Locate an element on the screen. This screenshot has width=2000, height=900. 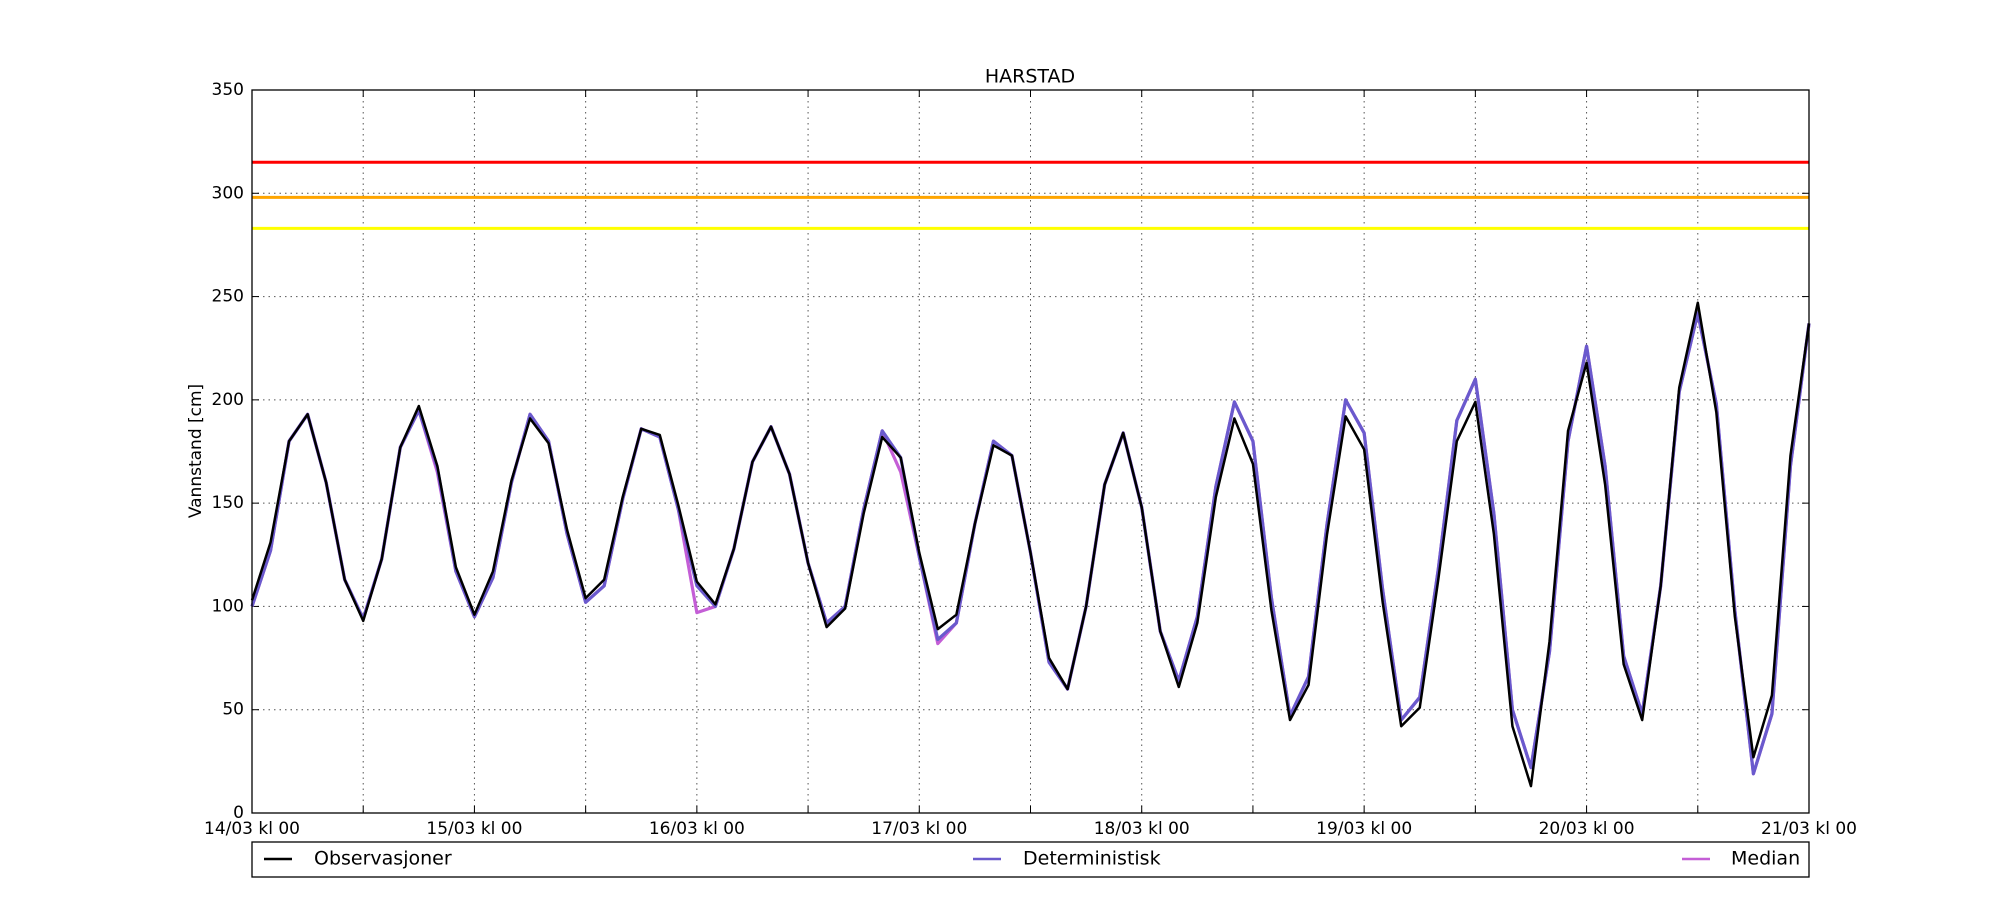
x-tick-label: 20/03 kl 00 is located at coordinates (1587, 829).